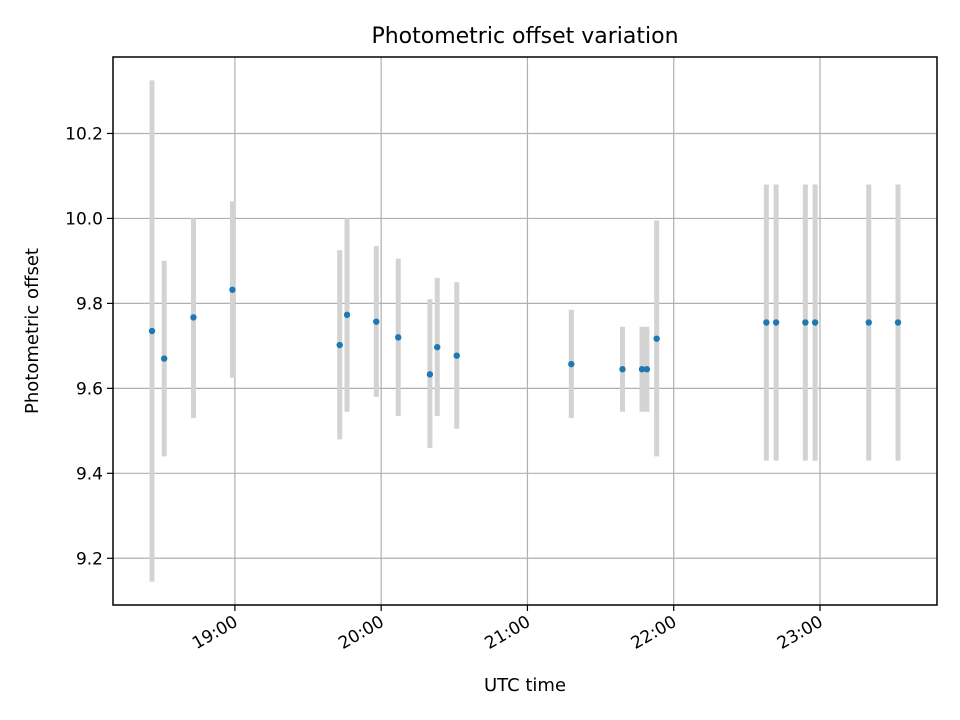 The image size is (960, 720). What do you see at coordinates (84, 219) in the screenshot?
I see `y-tick-label: 10.0` at bounding box center [84, 219].